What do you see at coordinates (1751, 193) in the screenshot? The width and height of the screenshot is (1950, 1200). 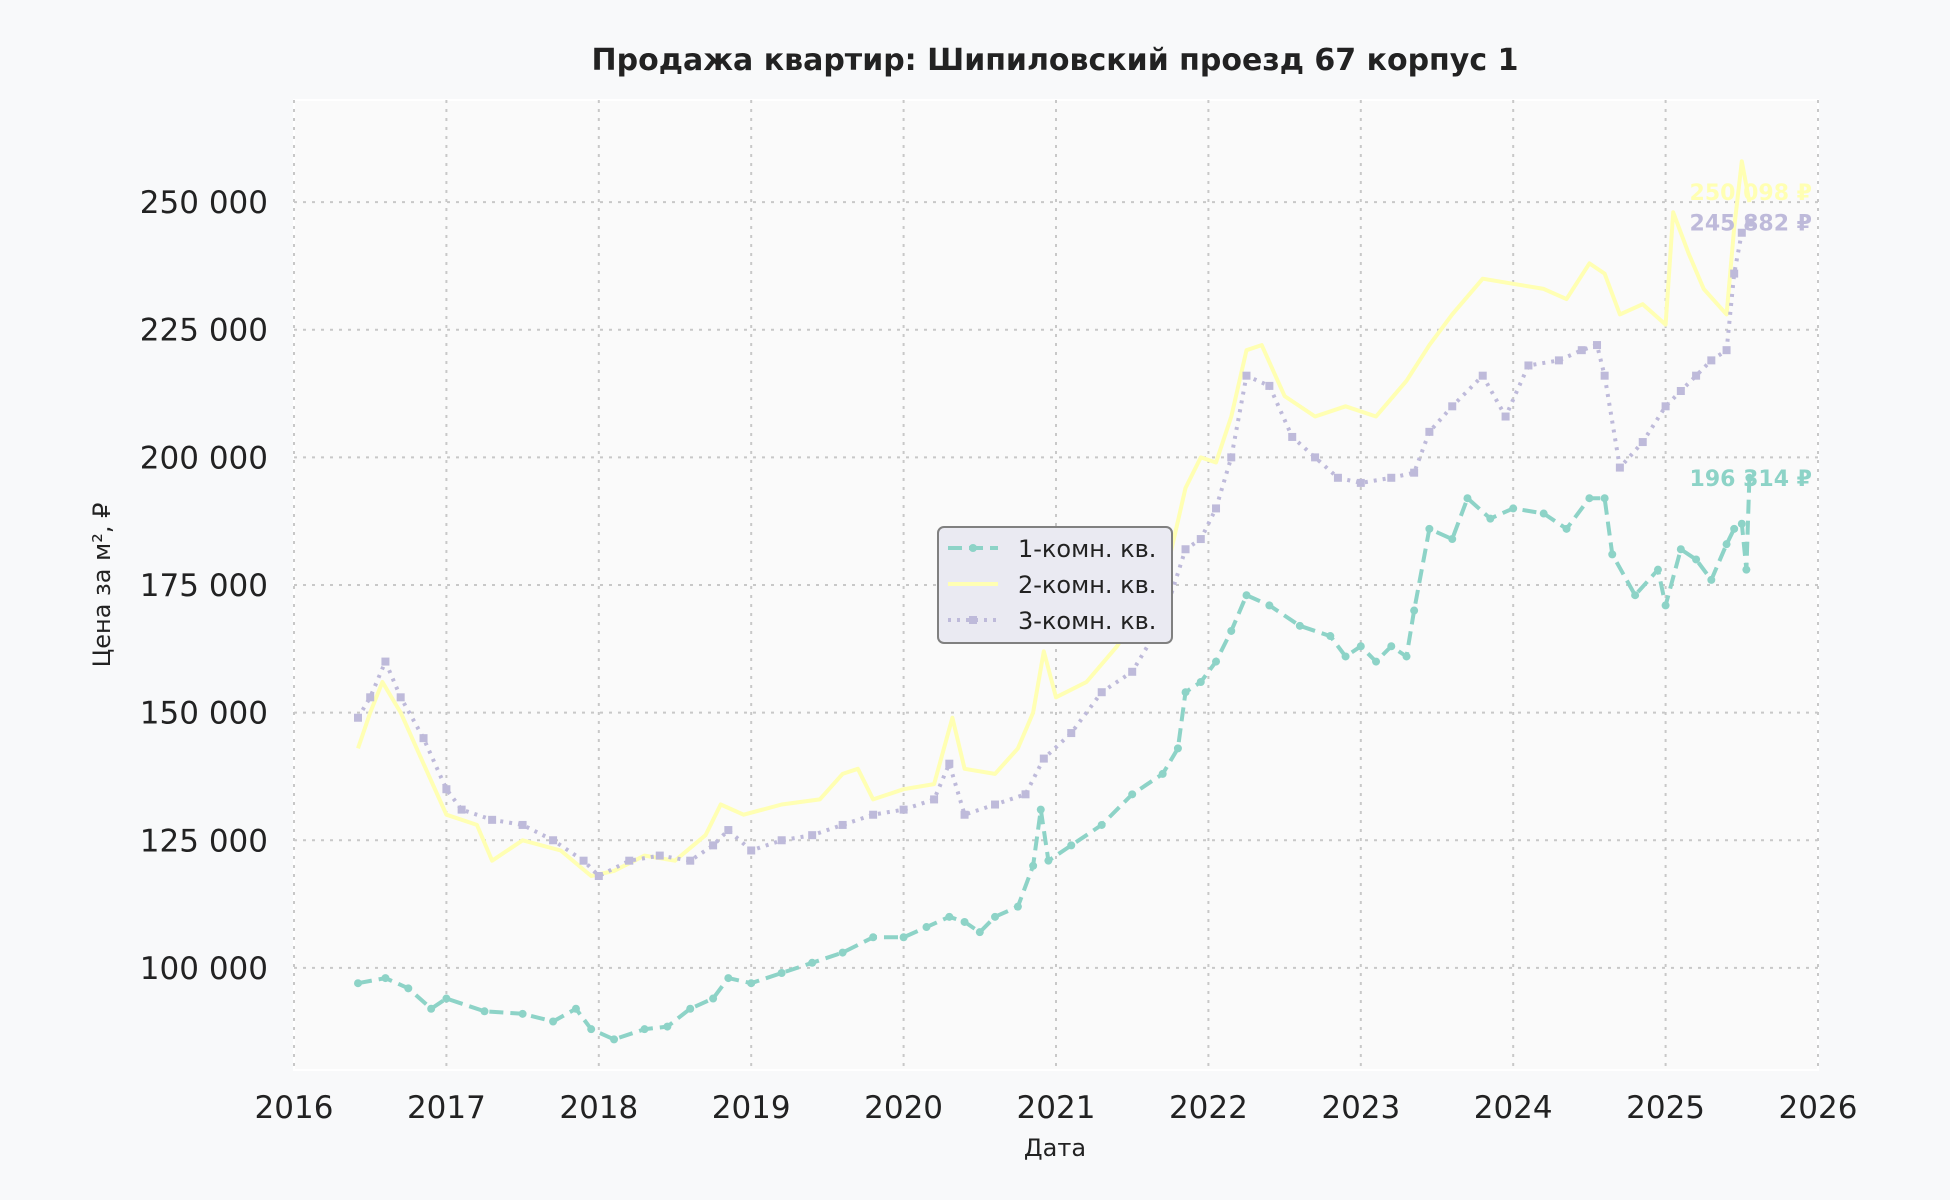 I see `series-end-label: 250 098 ₽` at bounding box center [1751, 193].